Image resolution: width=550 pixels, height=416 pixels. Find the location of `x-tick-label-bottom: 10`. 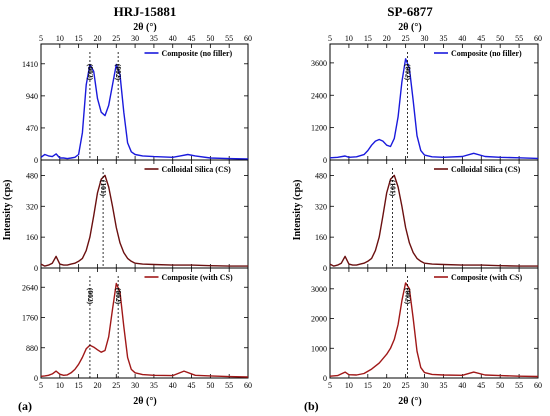

x-tick-label-bottom: 10 is located at coordinates (60, 385).